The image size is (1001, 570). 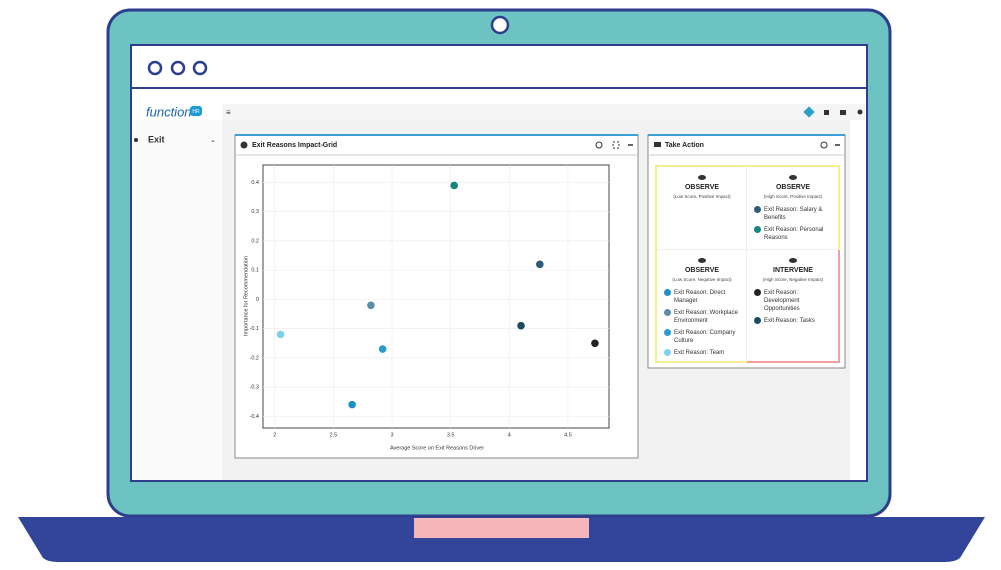 I want to click on item-label: Exit Reason: Tasks, so click(x=789, y=321).